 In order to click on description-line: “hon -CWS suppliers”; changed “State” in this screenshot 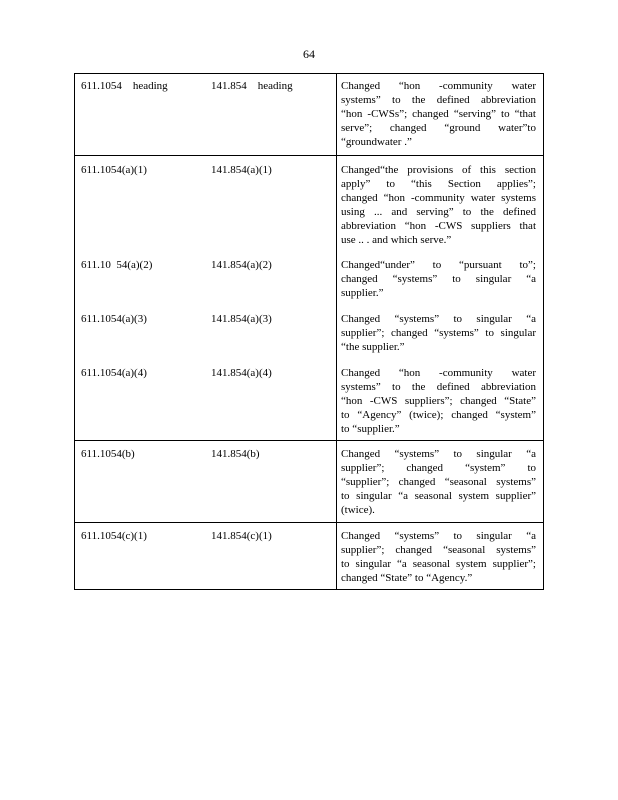, I will do `click(438, 401)`.